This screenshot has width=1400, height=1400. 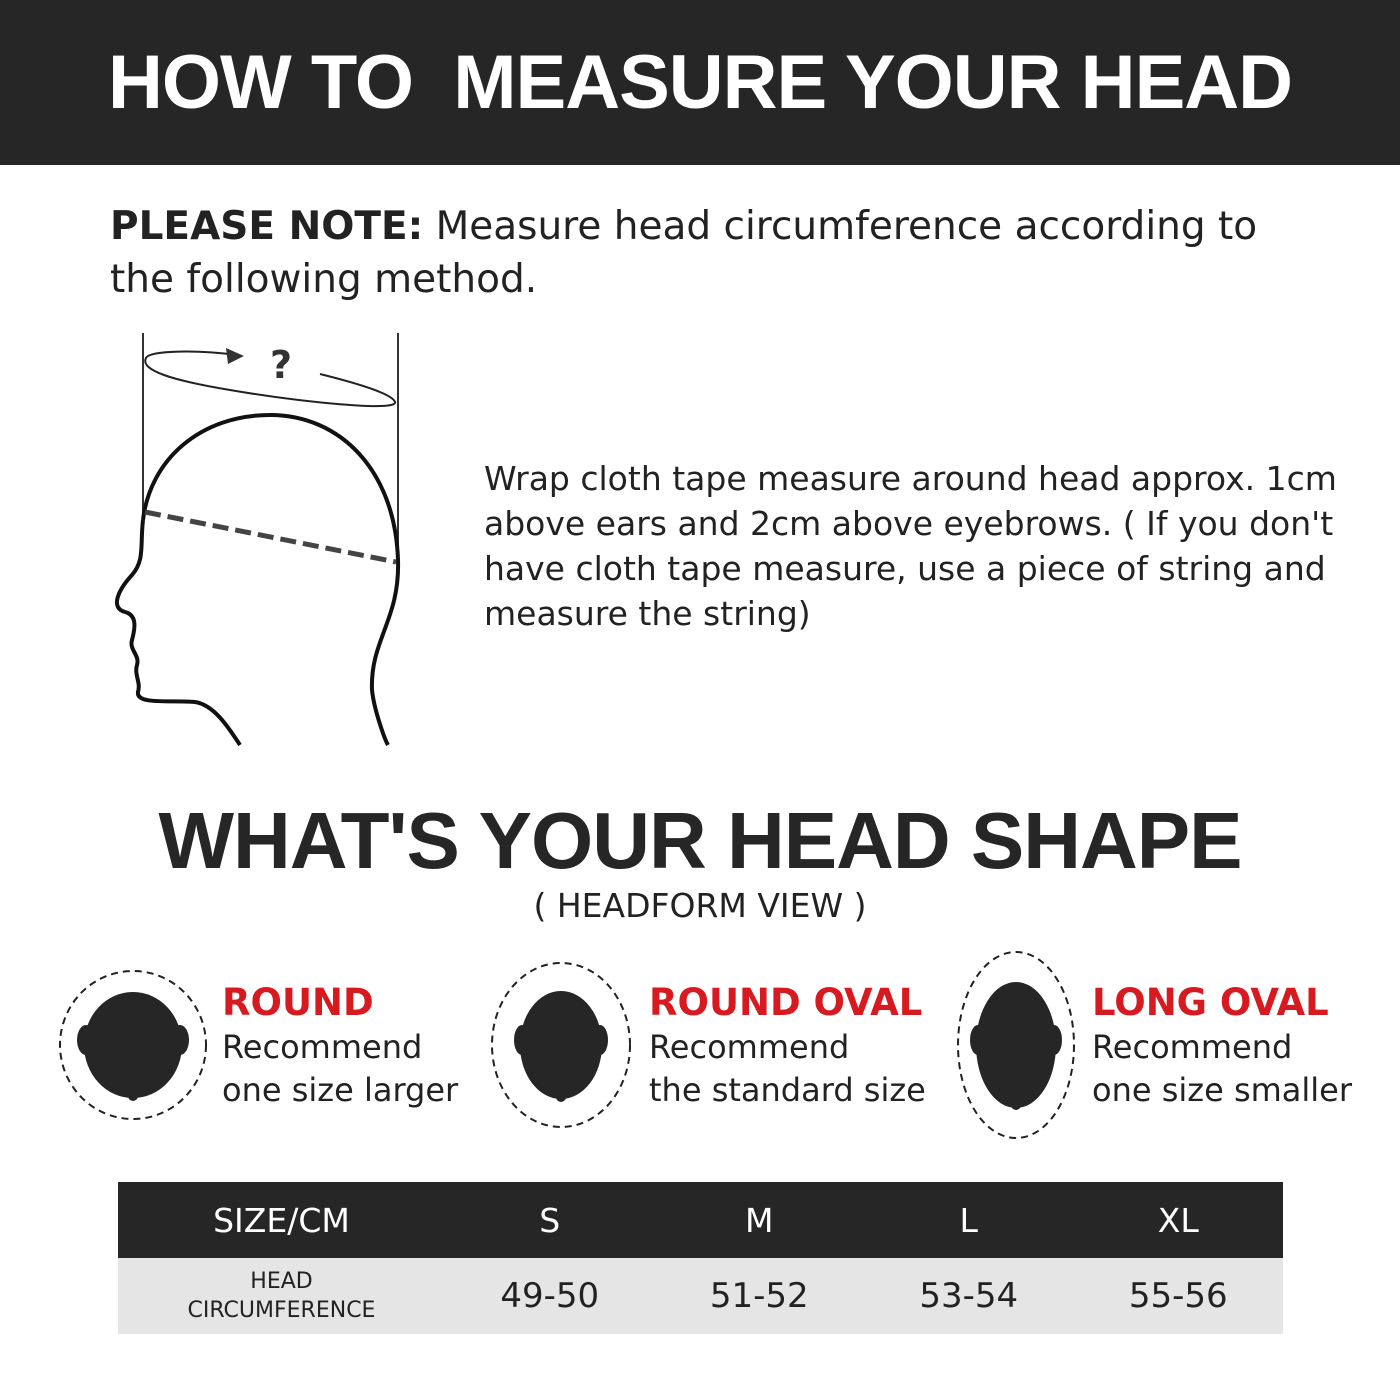 What do you see at coordinates (257, 540) in the screenshot?
I see `head-measure-diagram: ?` at bounding box center [257, 540].